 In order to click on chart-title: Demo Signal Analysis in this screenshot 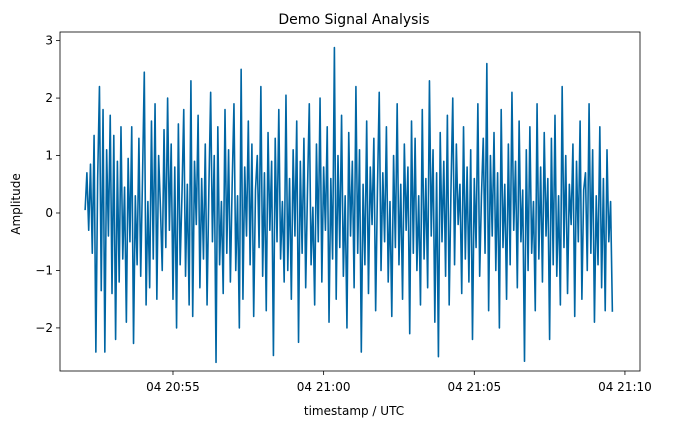, I will do `click(353, 20)`.